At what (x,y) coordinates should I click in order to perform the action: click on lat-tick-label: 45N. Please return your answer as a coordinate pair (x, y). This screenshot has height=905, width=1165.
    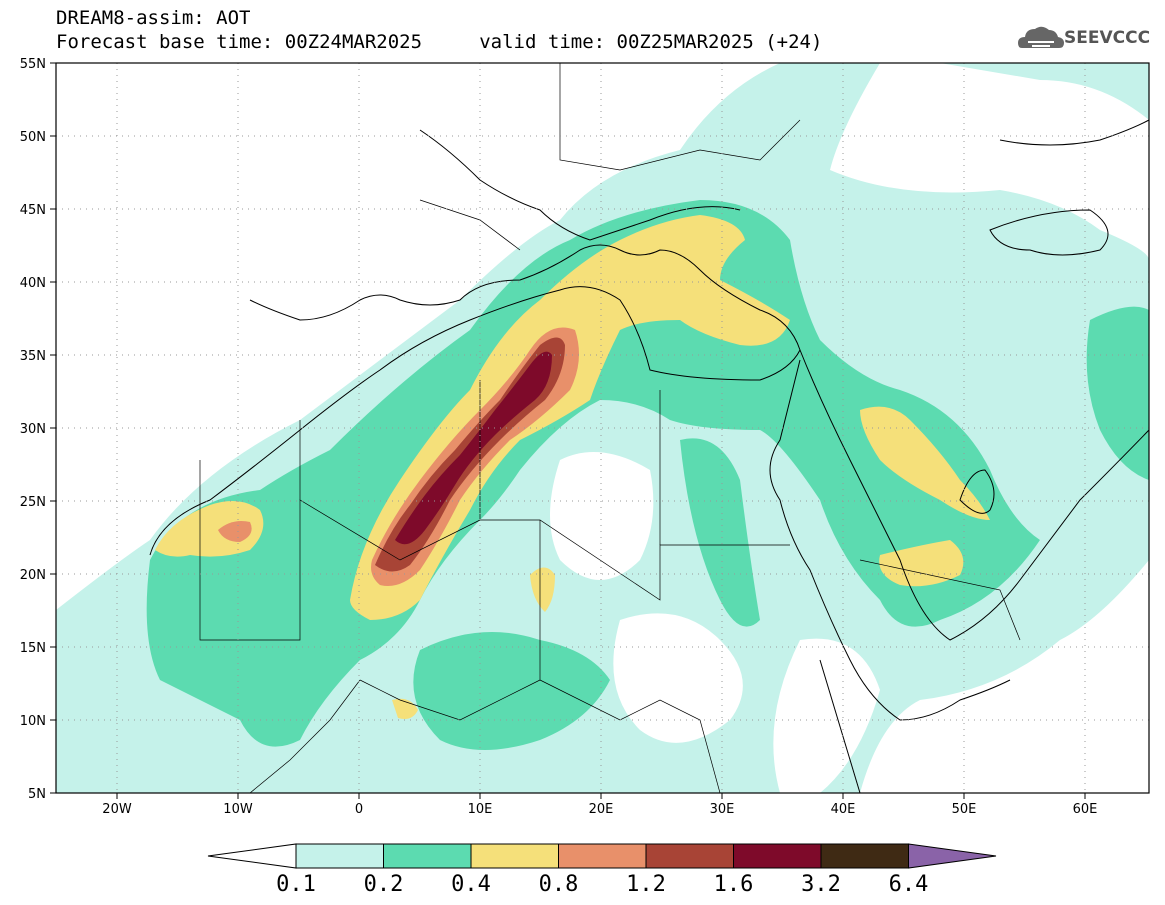
    Looking at the image, I should click on (33, 210).